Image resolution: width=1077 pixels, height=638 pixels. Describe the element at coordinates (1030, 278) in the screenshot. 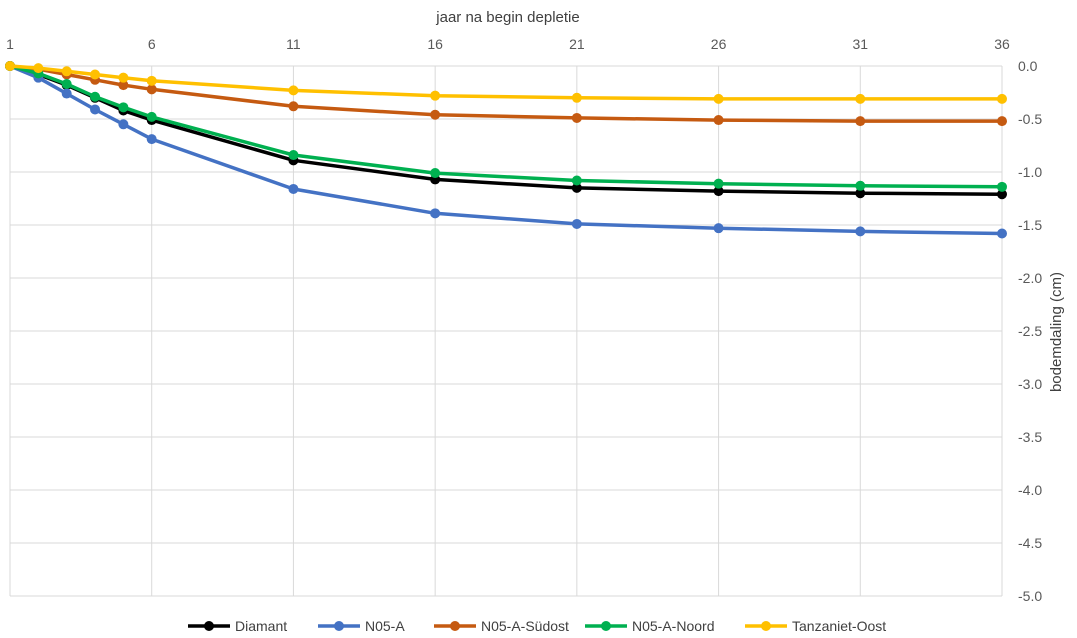

I see `y-tick-label: -2.0` at that location.